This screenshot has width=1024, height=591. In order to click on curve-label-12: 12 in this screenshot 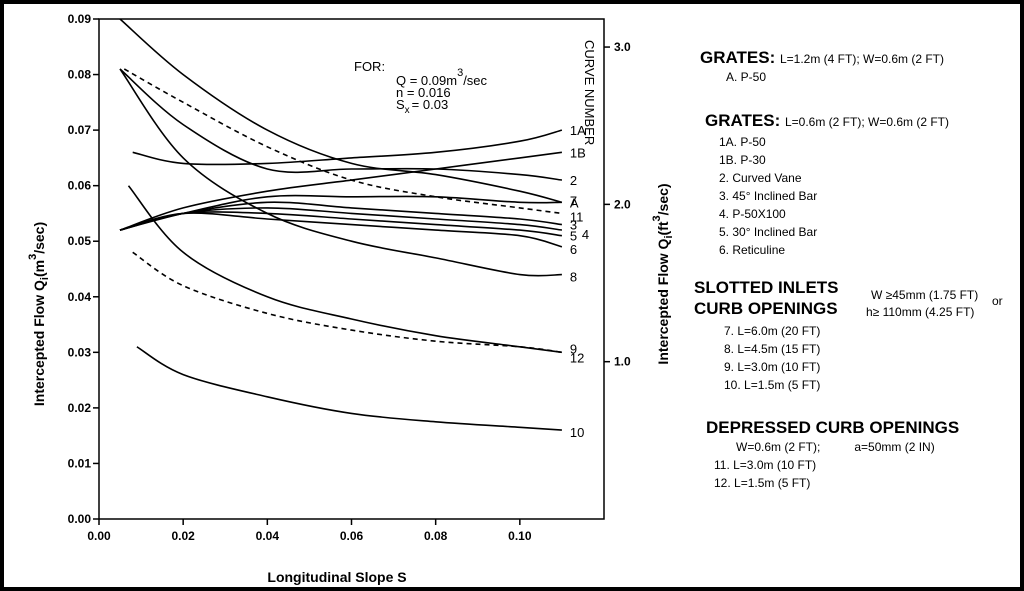, I will do `click(577, 357)`.